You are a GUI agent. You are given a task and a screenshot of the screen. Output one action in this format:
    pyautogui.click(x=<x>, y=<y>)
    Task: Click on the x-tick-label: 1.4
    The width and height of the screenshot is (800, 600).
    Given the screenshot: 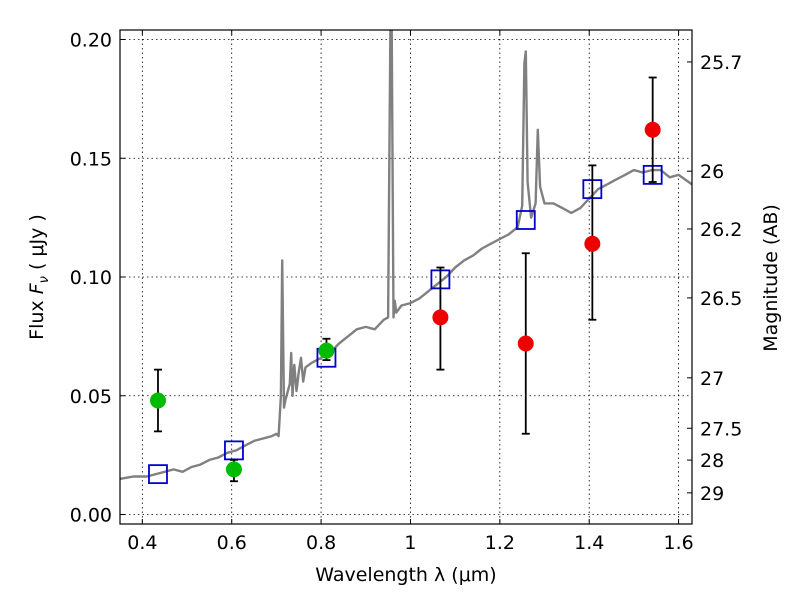 What is the action you would take?
    pyautogui.click(x=589, y=543)
    